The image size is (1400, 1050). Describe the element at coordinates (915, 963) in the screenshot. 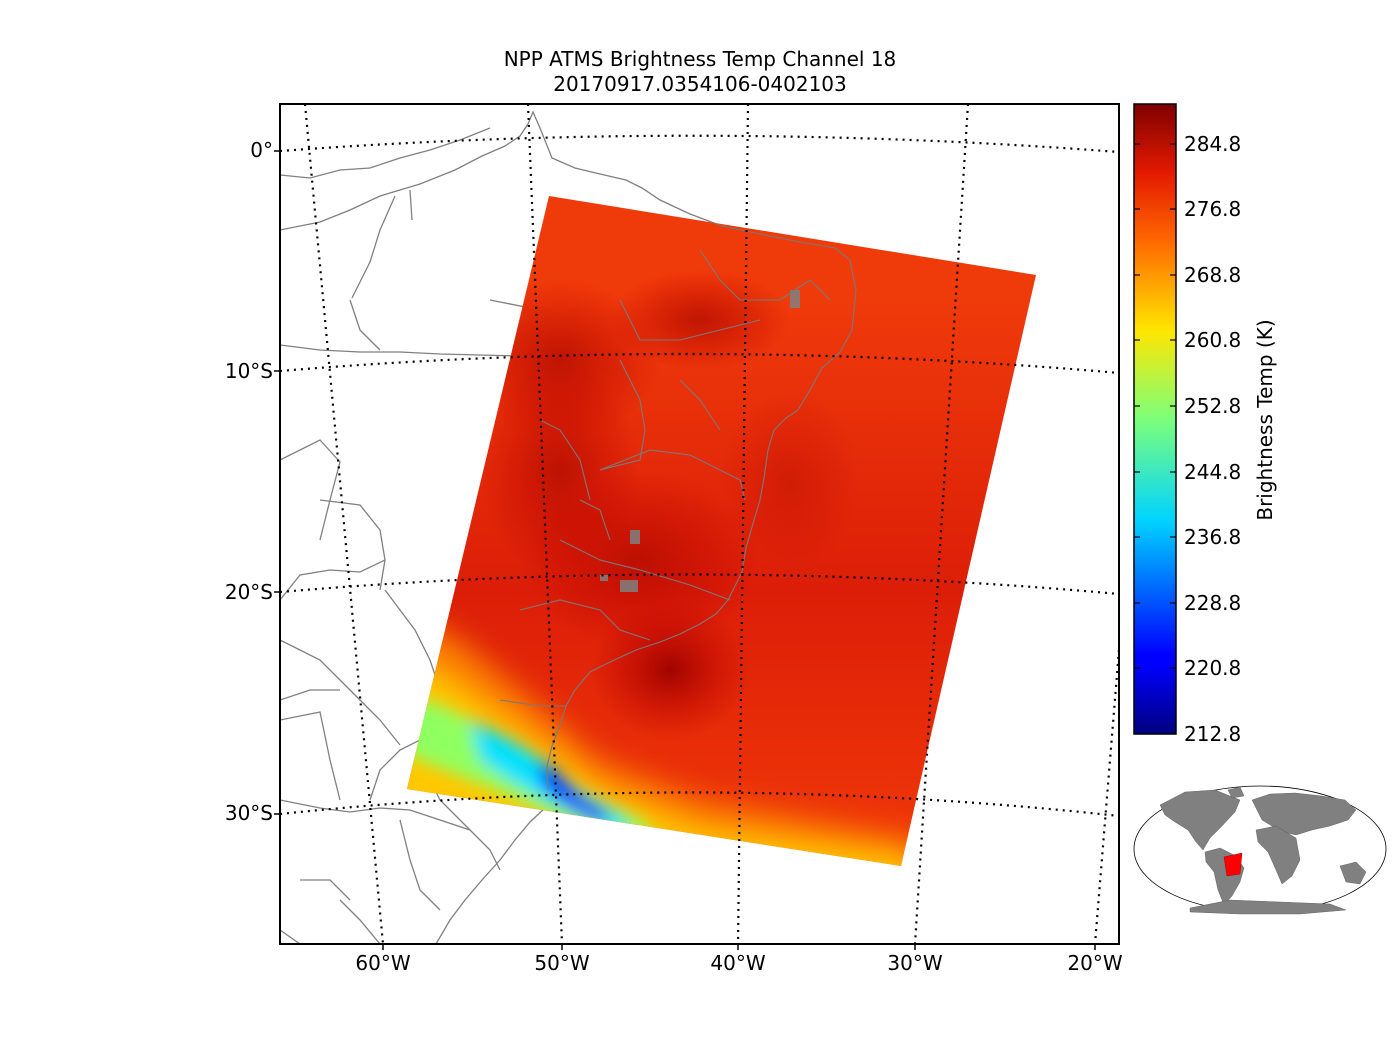

I see `lon-label-30w: 30°W` at that location.